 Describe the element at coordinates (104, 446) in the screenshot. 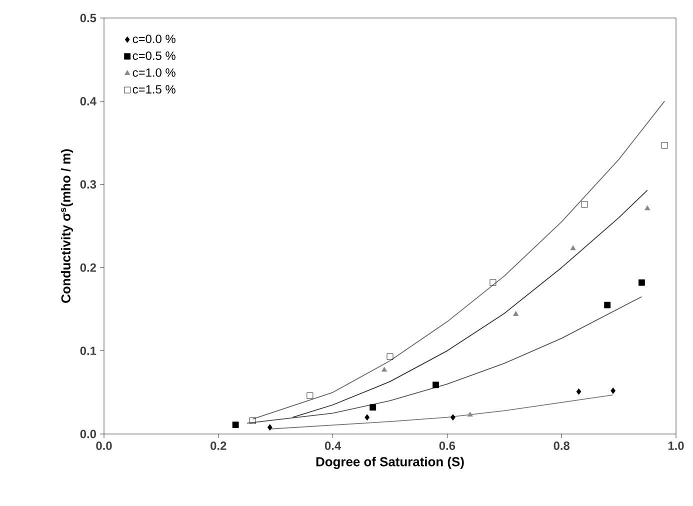

I see `x-tick-label: 0.0` at that location.